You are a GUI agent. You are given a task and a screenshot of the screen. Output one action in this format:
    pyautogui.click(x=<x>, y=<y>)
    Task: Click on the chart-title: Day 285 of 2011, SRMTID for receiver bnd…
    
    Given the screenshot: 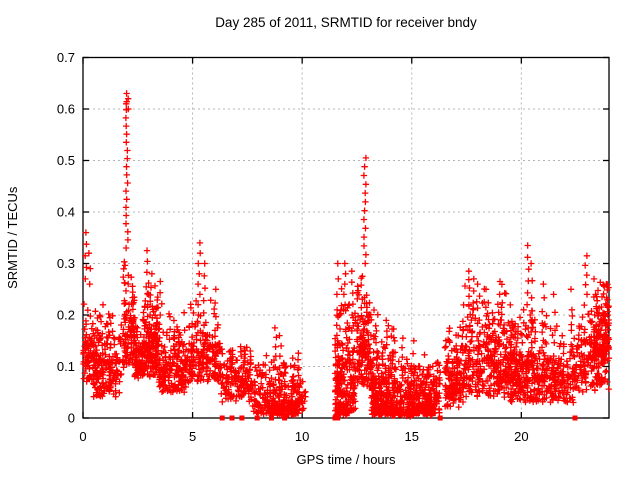 What is the action you would take?
    pyautogui.click(x=346, y=22)
    